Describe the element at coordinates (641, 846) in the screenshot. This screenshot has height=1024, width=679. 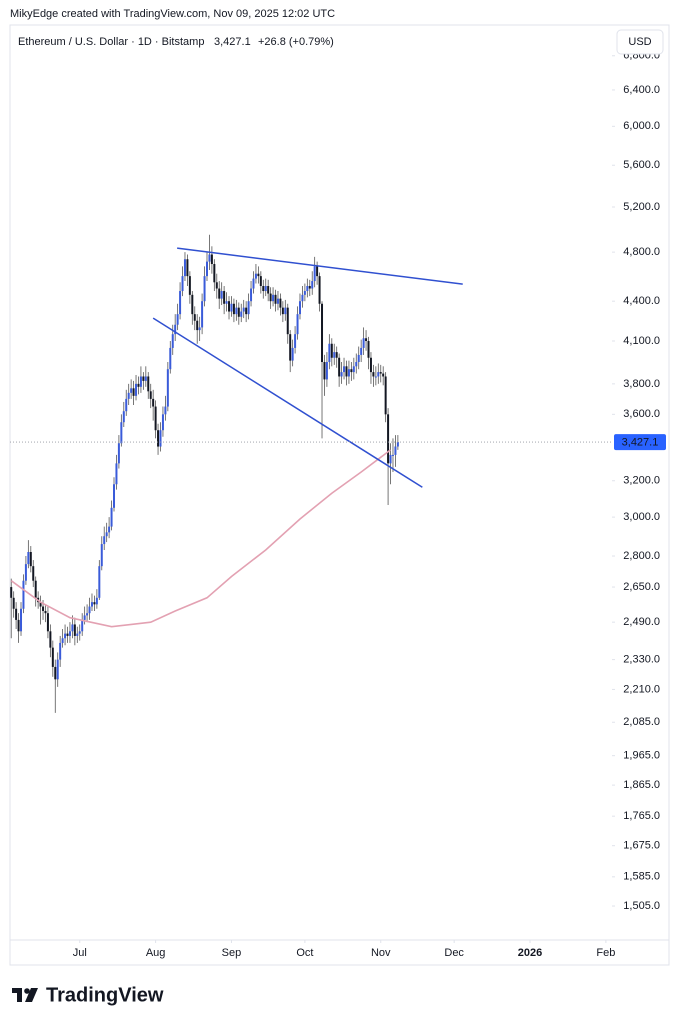
I see `y-tick-label: 1,675.0` at that location.